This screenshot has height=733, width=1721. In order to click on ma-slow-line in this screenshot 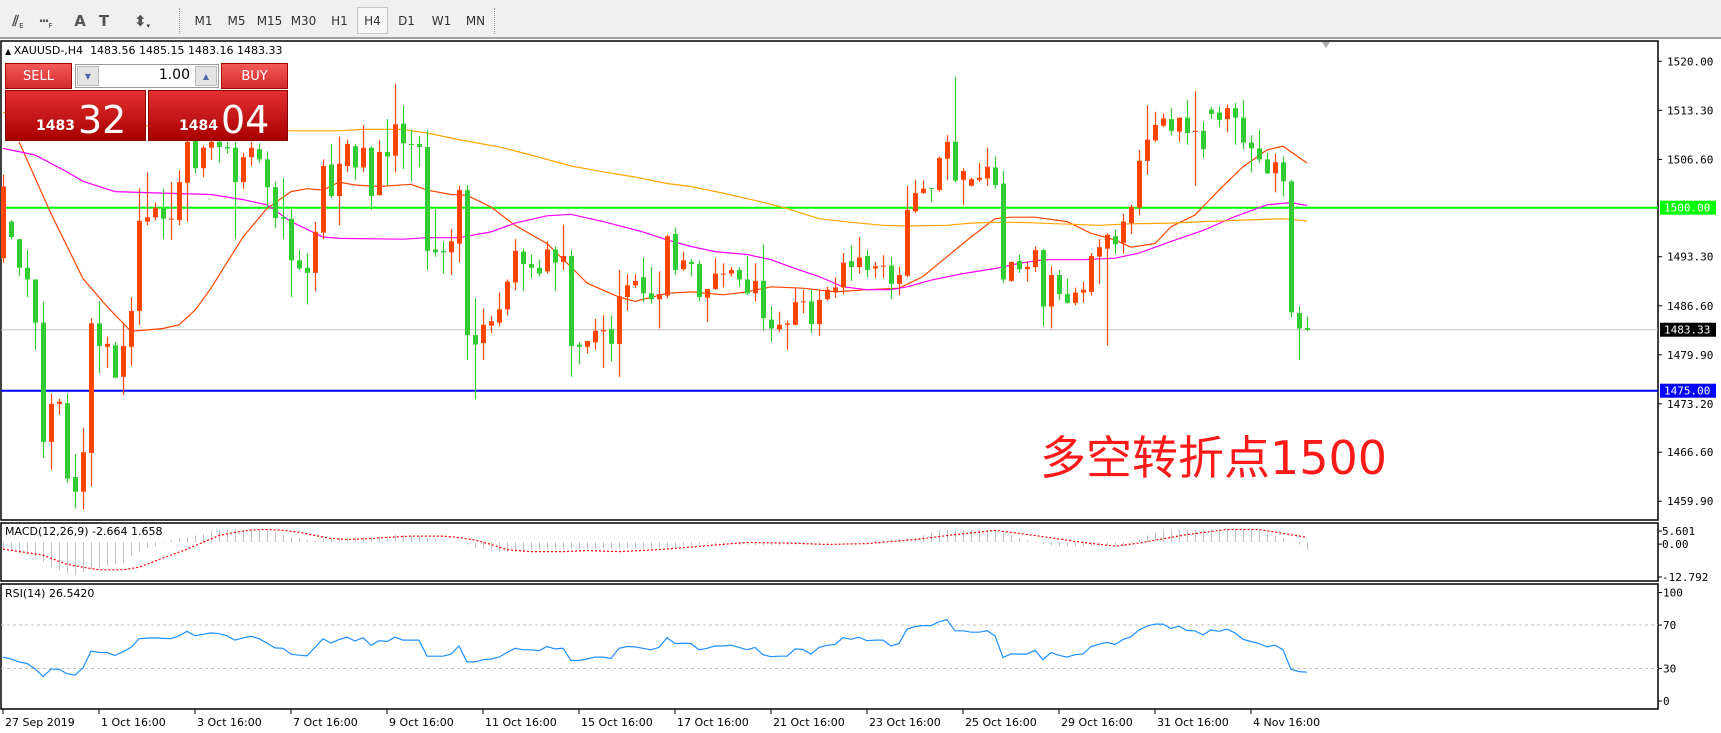, I will do `click(655, 169)`.